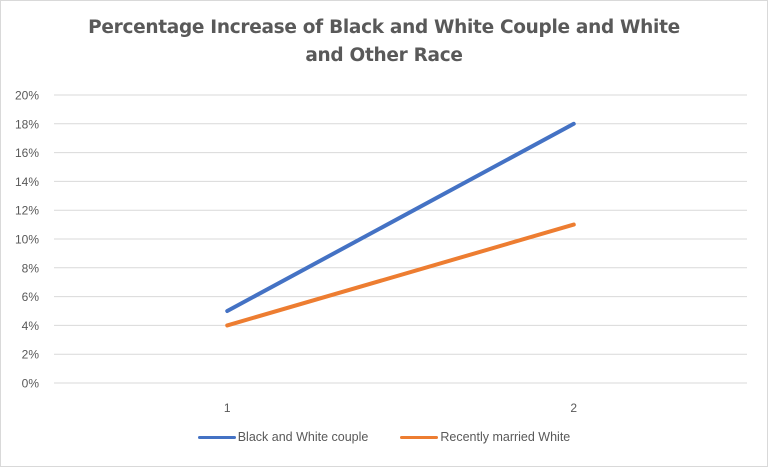 This screenshot has height=467, width=768. What do you see at coordinates (31, 297) in the screenshot?
I see `y-tick-label: 6%` at bounding box center [31, 297].